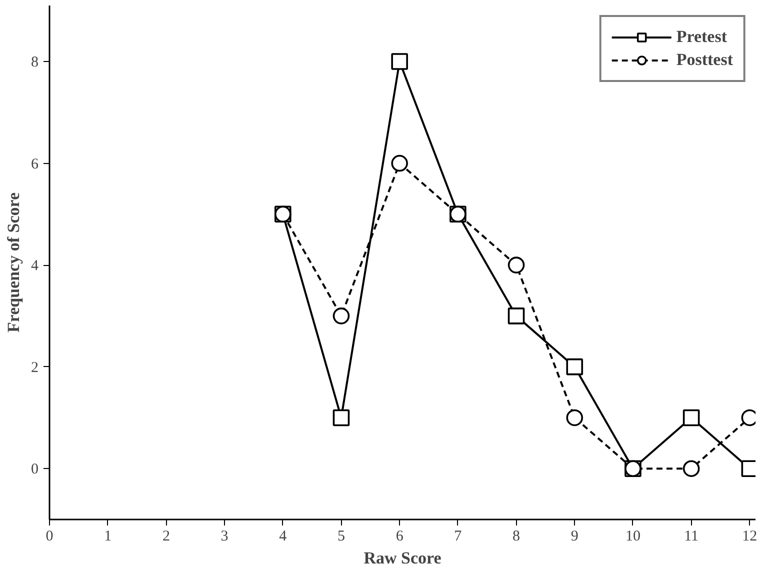 This screenshot has width=765, height=574. What do you see at coordinates (108, 536) in the screenshot?
I see `x-tick-label: 1` at bounding box center [108, 536].